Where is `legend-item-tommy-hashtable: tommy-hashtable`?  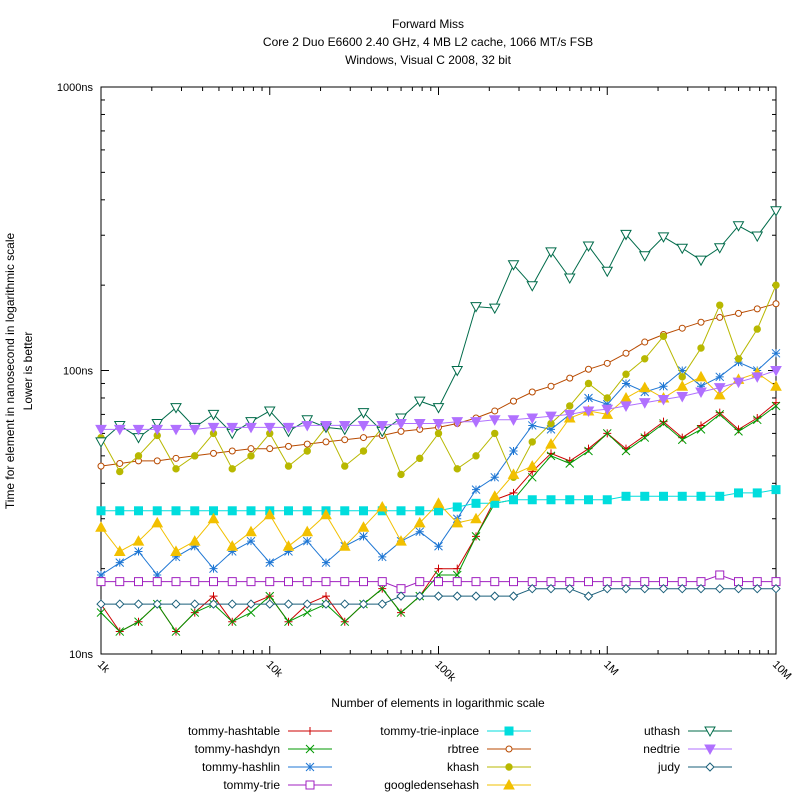
legend-item-tommy-hashtable: tommy-hashtable is located at coordinates (260, 731).